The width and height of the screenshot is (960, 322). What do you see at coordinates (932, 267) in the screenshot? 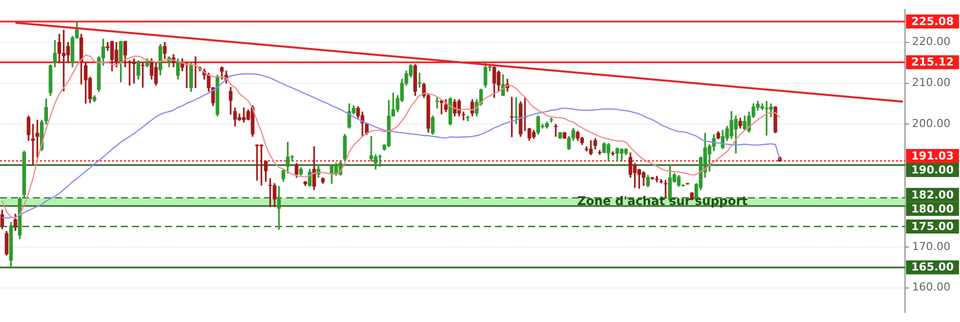
I see `ref-line-label: 165.00` at bounding box center [932, 267].